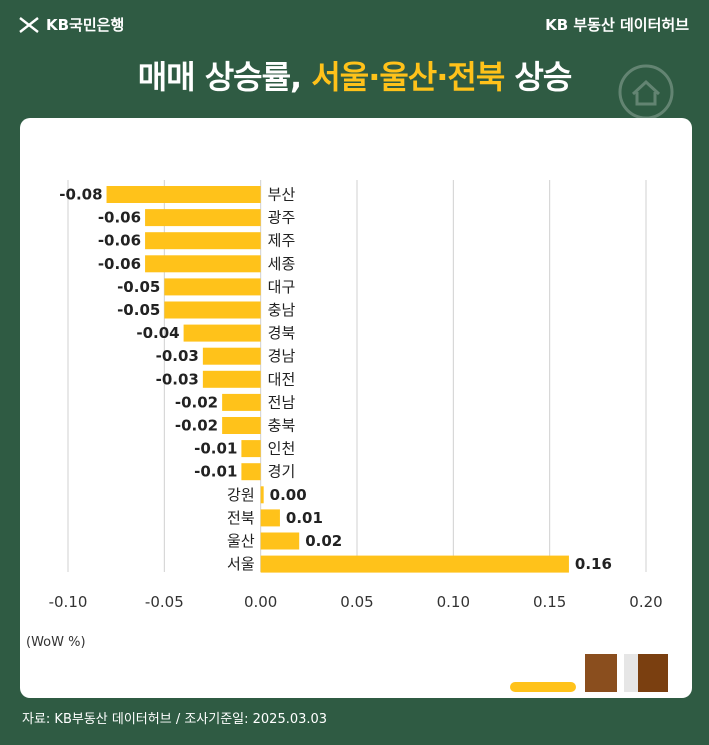 This screenshot has height=745, width=709. What do you see at coordinates (631, 673) in the screenshot?
I see `deco-block-white` at bounding box center [631, 673].